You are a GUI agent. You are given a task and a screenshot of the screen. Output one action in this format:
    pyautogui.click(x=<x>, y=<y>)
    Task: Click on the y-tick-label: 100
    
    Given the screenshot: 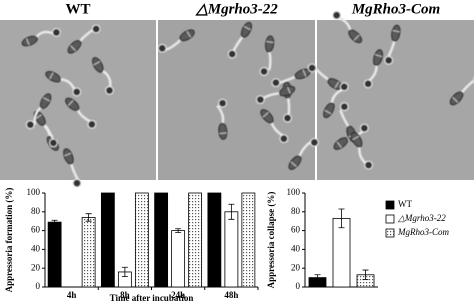 What is the action you would take?
    pyautogui.click(x=294, y=192)
    